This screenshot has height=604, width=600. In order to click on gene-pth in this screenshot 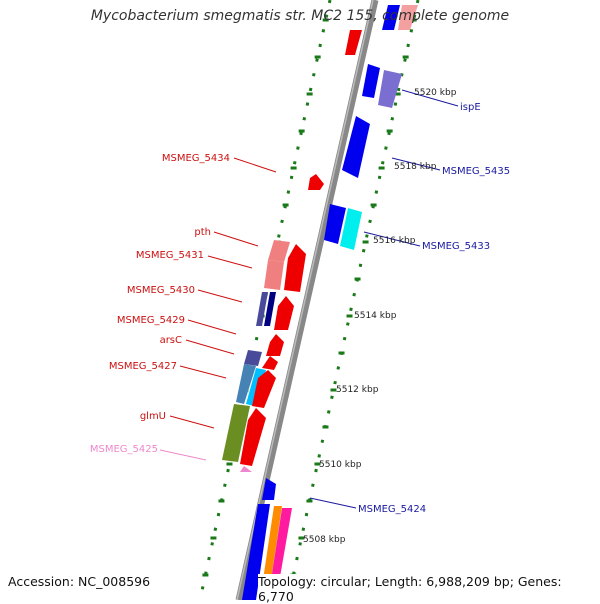, I will do `click(279, 251)`.